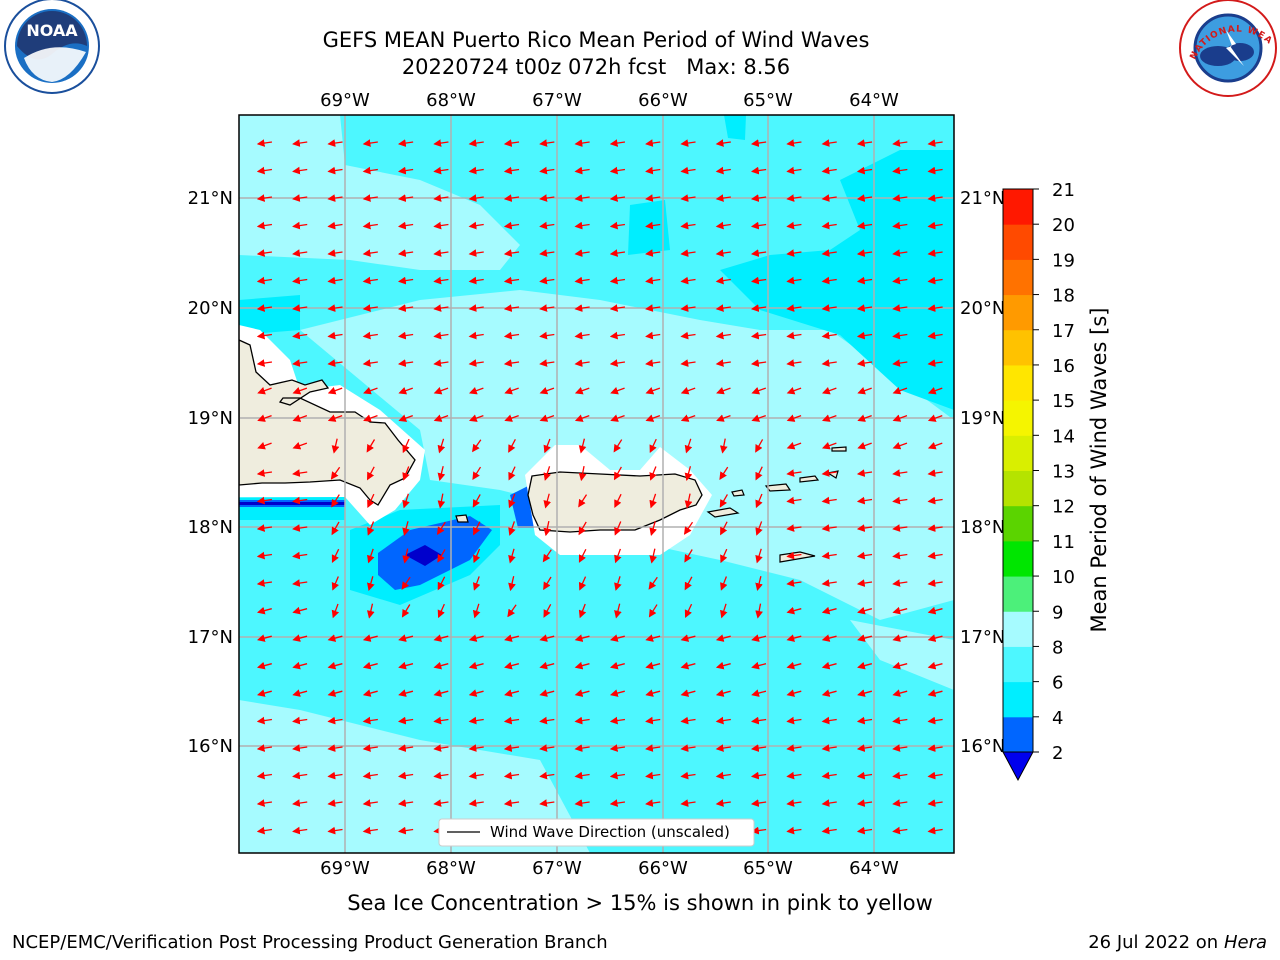 The height and width of the screenshot is (960, 1280). I want to click on lon-tick-bottom: 68°W, so click(451, 868).